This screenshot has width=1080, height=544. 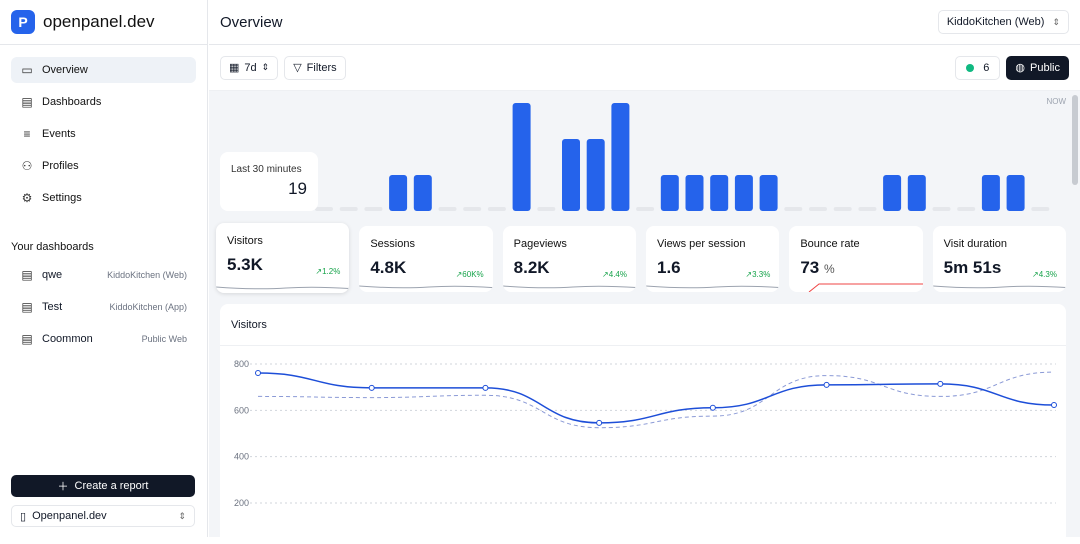 What do you see at coordinates (148, 307) in the screenshot?
I see `dashboard-project: KiddoKitchen (App)` at bounding box center [148, 307].